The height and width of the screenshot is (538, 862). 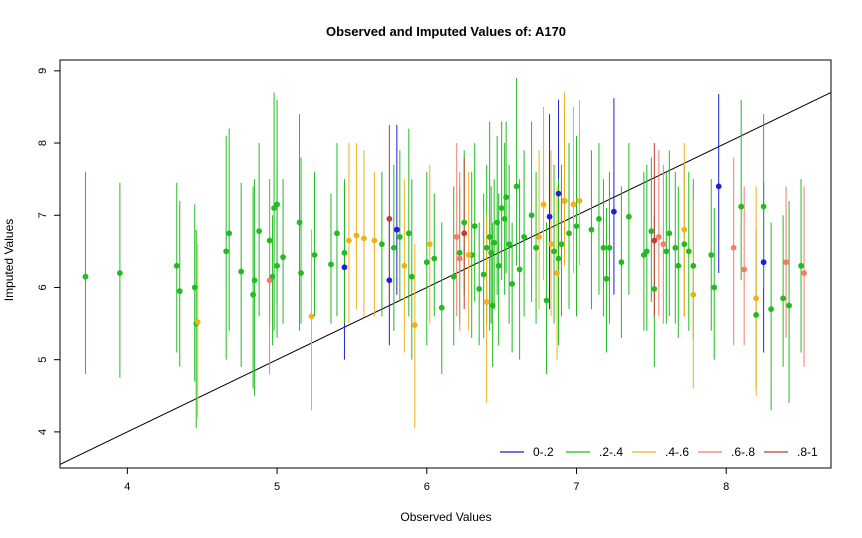 I want to click on y-tick-label: 4, so click(x=43, y=432).